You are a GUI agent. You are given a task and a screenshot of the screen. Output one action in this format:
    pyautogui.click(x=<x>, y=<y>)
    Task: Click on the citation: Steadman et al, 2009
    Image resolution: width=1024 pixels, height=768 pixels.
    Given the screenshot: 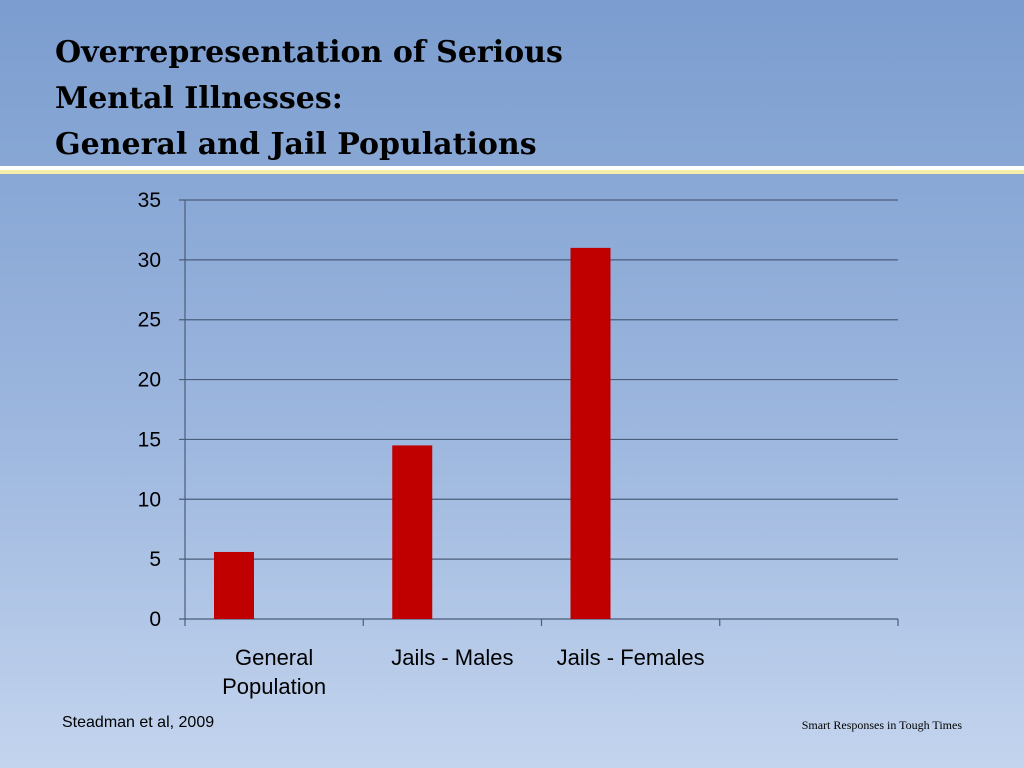 What is the action you would take?
    pyautogui.click(x=138, y=722)
    